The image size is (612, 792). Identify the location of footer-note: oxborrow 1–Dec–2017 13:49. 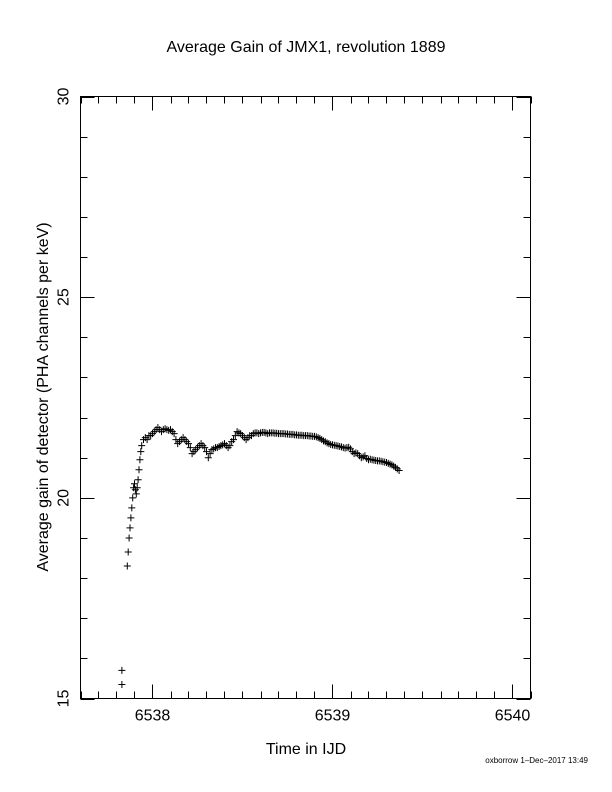
(536, 760).